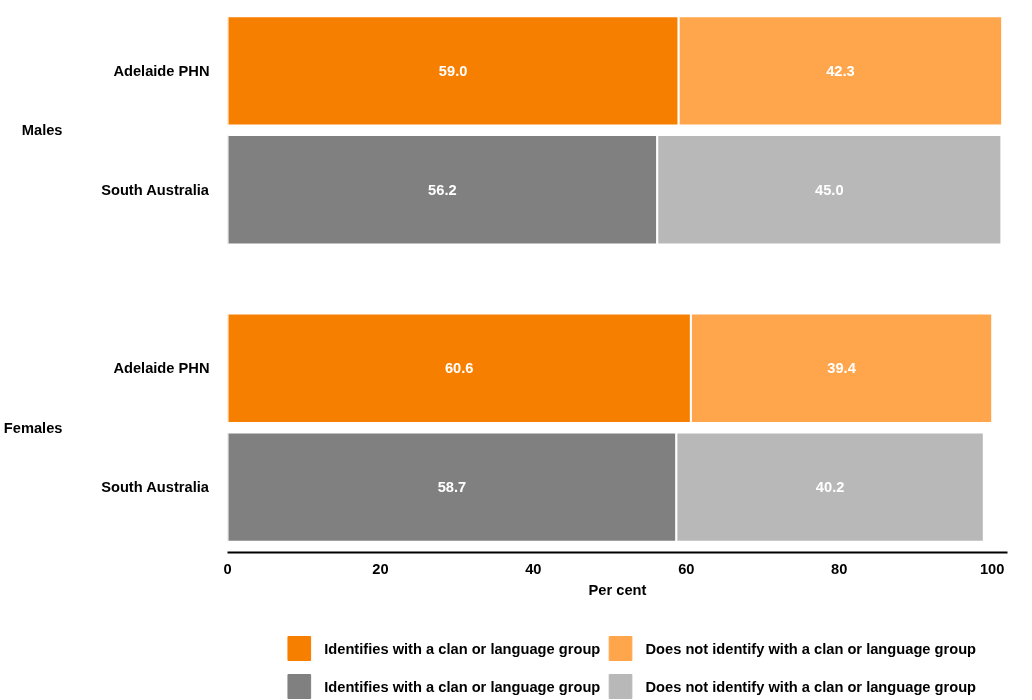 Image resolution: width=1032 pixels, height=700 pixels. Describe the element at coordinates (453, 70) in the screenshot. I see `data-label: 59.0` at that location.